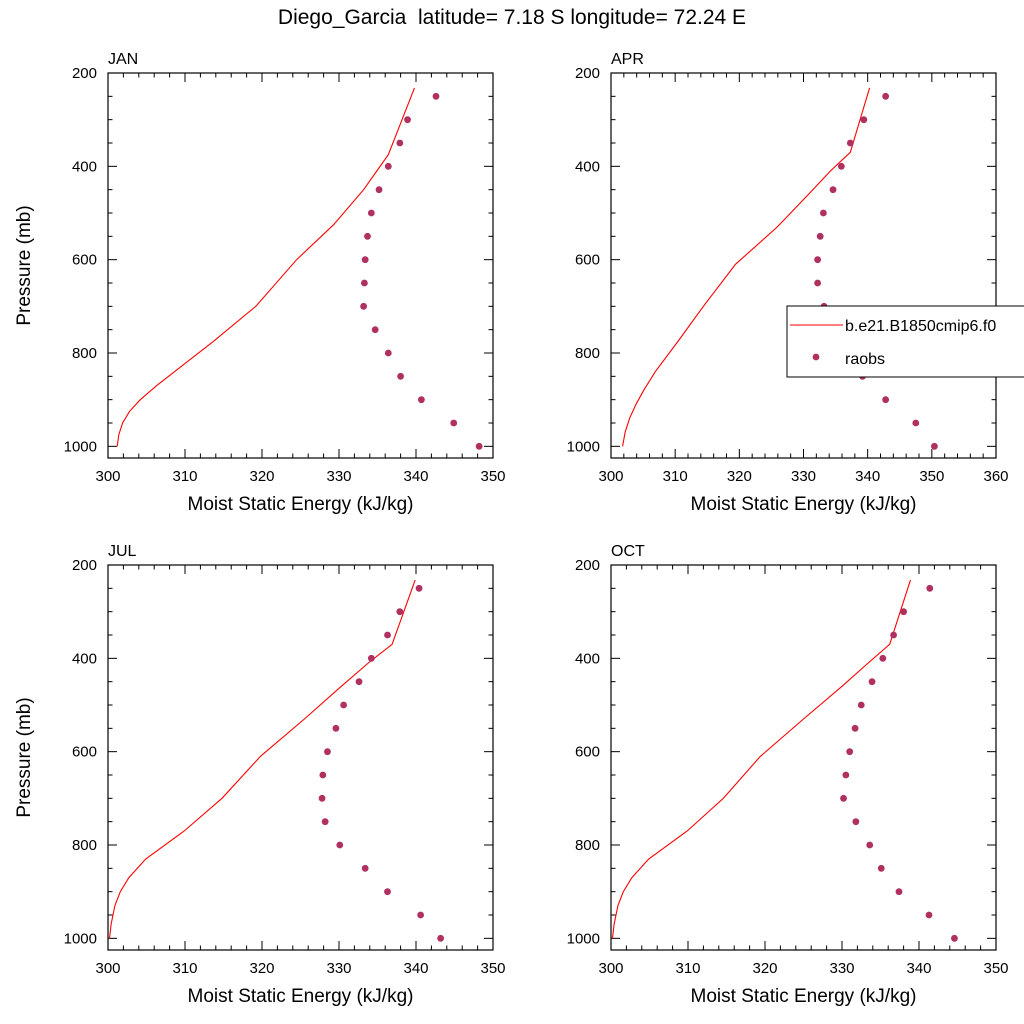  Describe the element at coordinates (122, 551) in the screenshot. I see `panel-label: JUL` at that location.